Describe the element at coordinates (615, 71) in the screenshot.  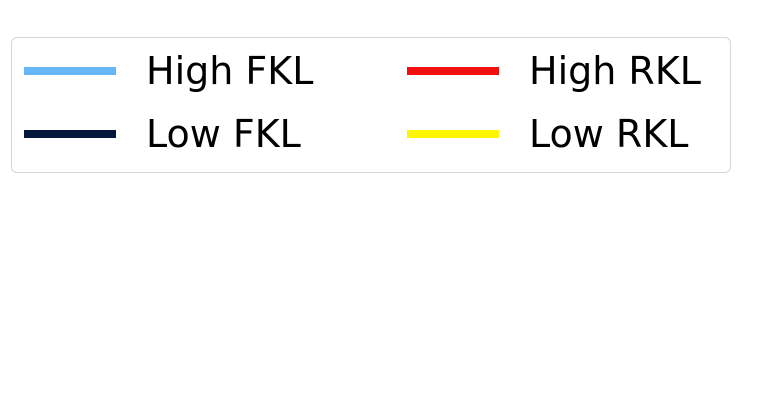
I see `legend-label-high-rkl: High RKL` at that location.